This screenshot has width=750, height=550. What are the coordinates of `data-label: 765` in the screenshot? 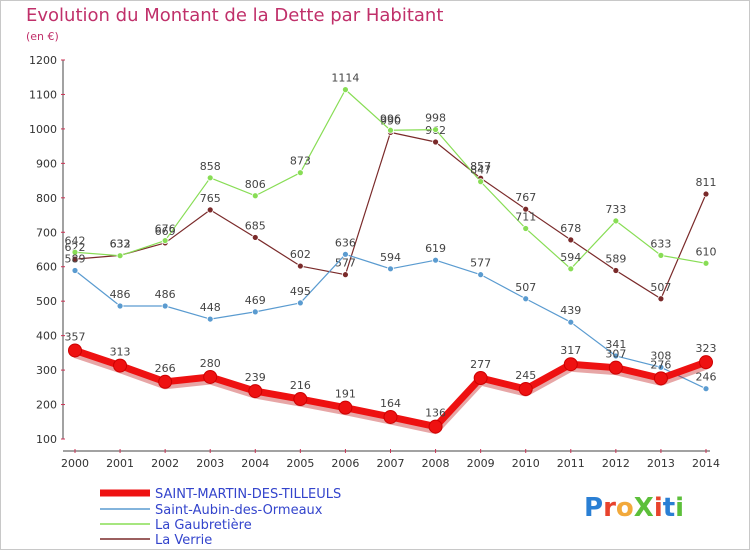 It's located at (210, 198).